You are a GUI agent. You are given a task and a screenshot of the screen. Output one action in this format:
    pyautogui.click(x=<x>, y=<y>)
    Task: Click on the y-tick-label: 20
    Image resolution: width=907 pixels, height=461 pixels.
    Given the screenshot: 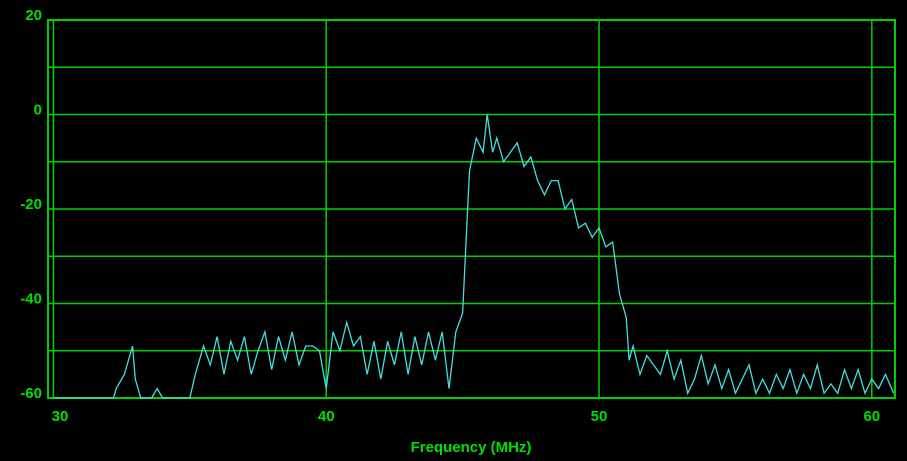 What is the action you would take?
    pyautogui.click(x=33, y=15)
    